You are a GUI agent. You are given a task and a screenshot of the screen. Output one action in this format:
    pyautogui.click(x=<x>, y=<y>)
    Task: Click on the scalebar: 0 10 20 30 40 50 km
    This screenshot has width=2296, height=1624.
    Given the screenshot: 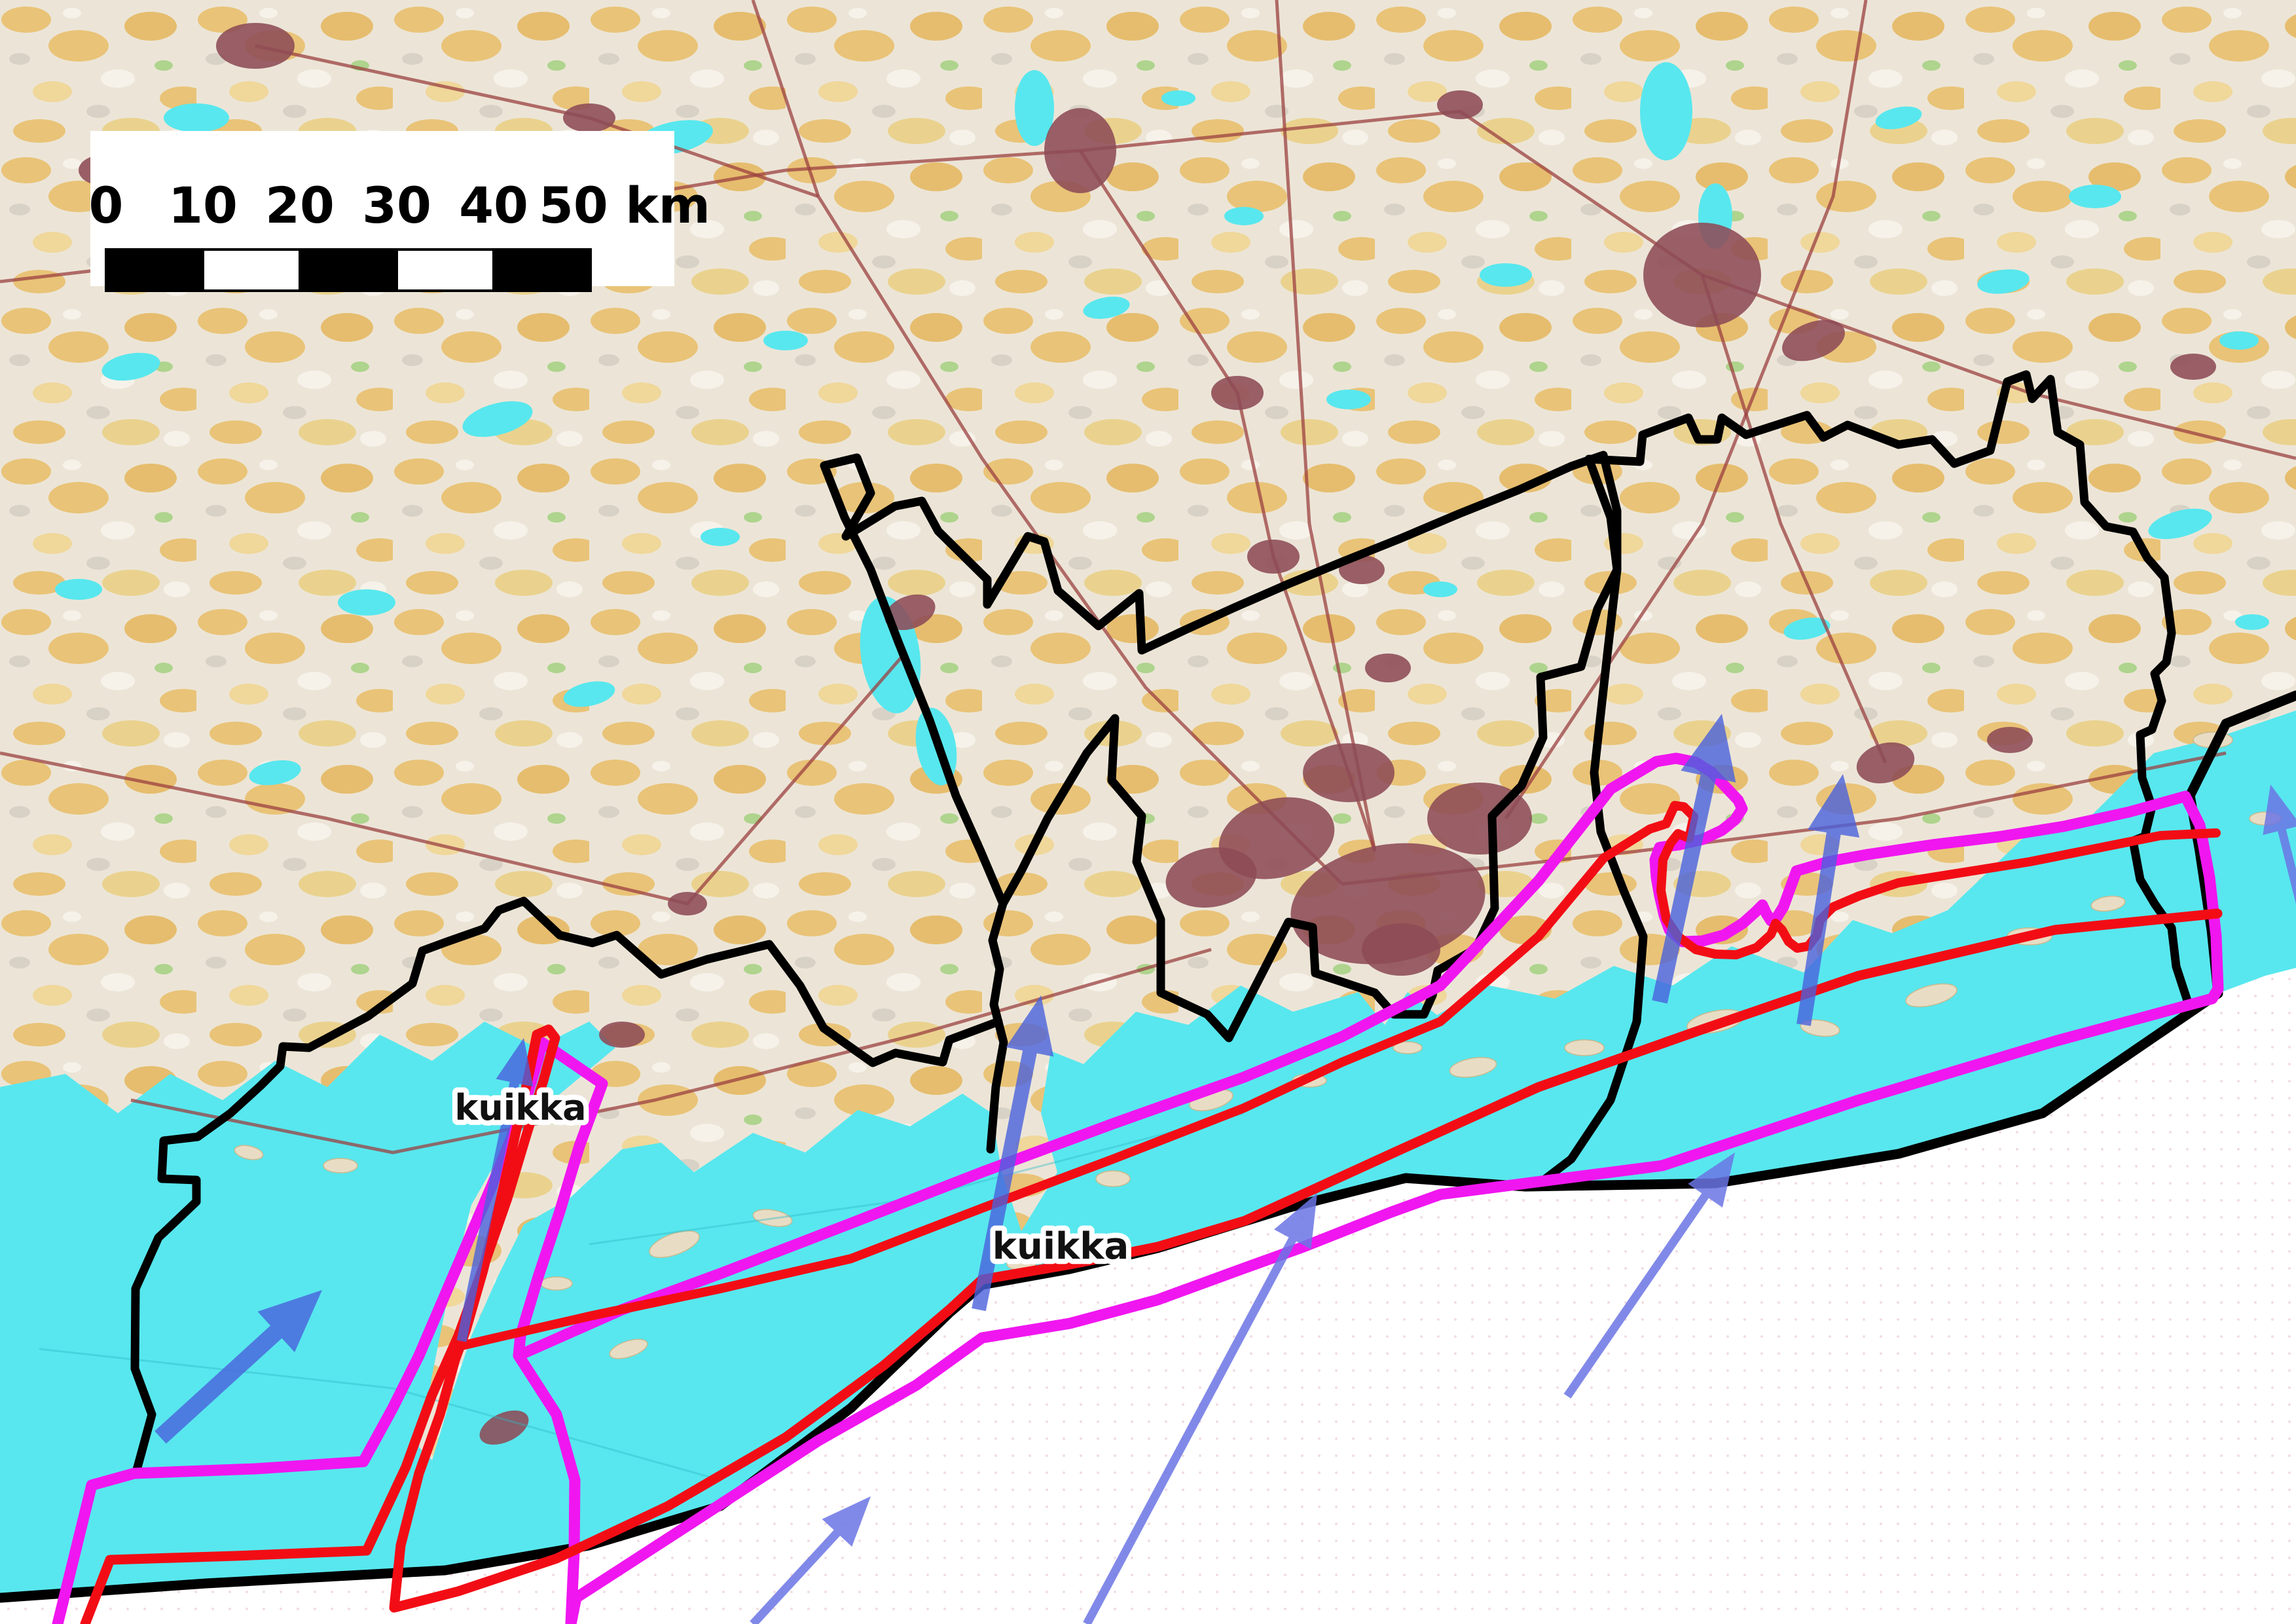 What is the action you would take?
    pyautogui.click(x=399, y=211)
    